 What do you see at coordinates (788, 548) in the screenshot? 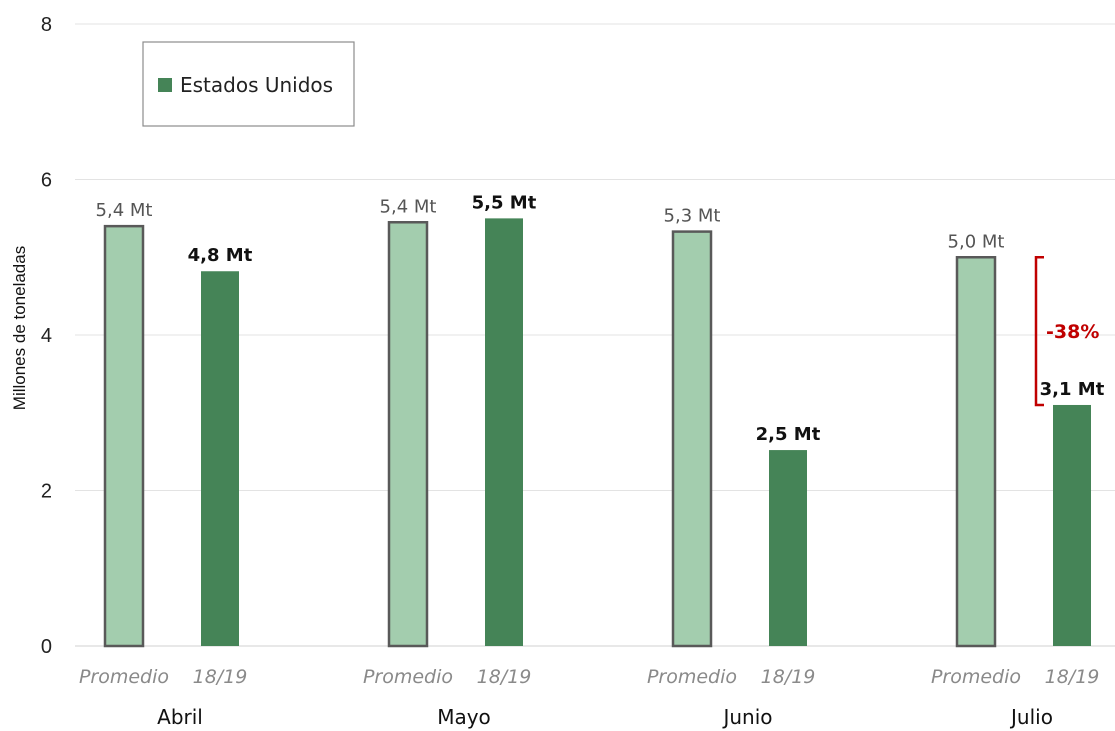
I see `bar-current-junio` at bounding box center [788, 548].